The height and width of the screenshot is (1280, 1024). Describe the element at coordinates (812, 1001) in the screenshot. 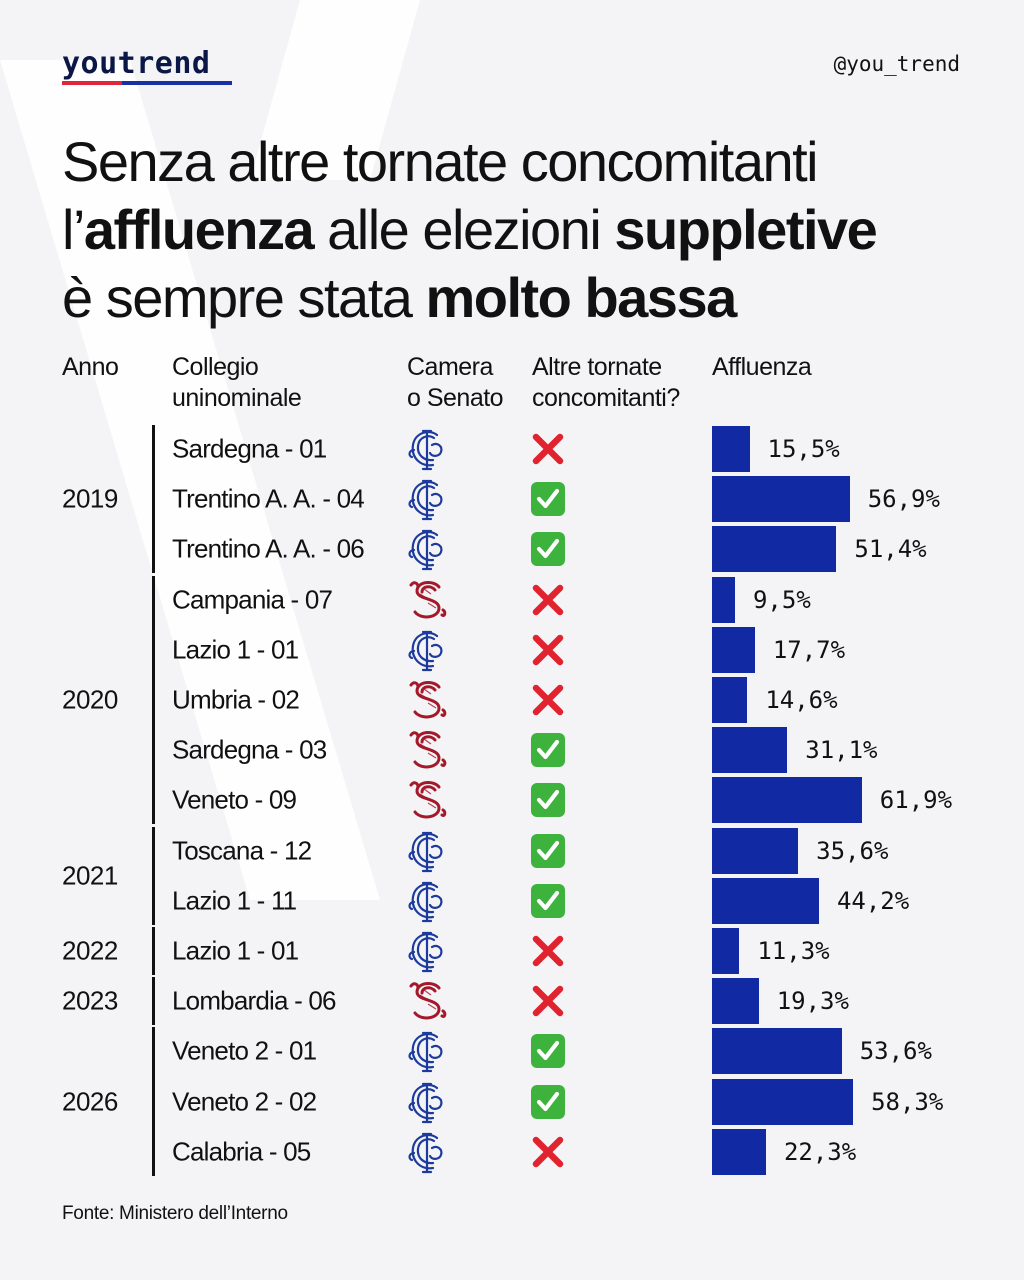

I see `affluenza-value-label: 19,3%` at that location.